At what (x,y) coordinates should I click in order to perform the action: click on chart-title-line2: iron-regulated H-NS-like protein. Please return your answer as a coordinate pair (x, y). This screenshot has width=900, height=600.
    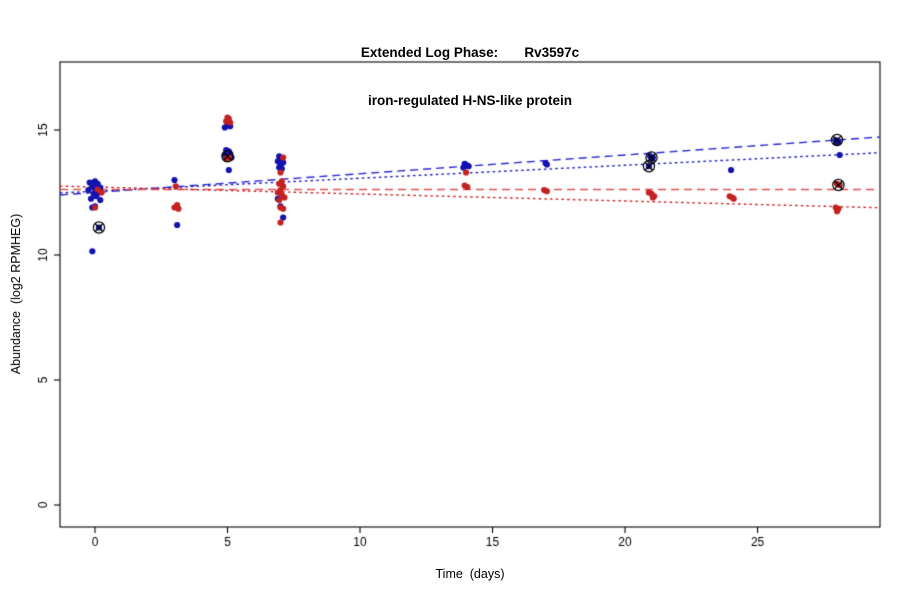
    Looking at the image, I should click on (470, 100).